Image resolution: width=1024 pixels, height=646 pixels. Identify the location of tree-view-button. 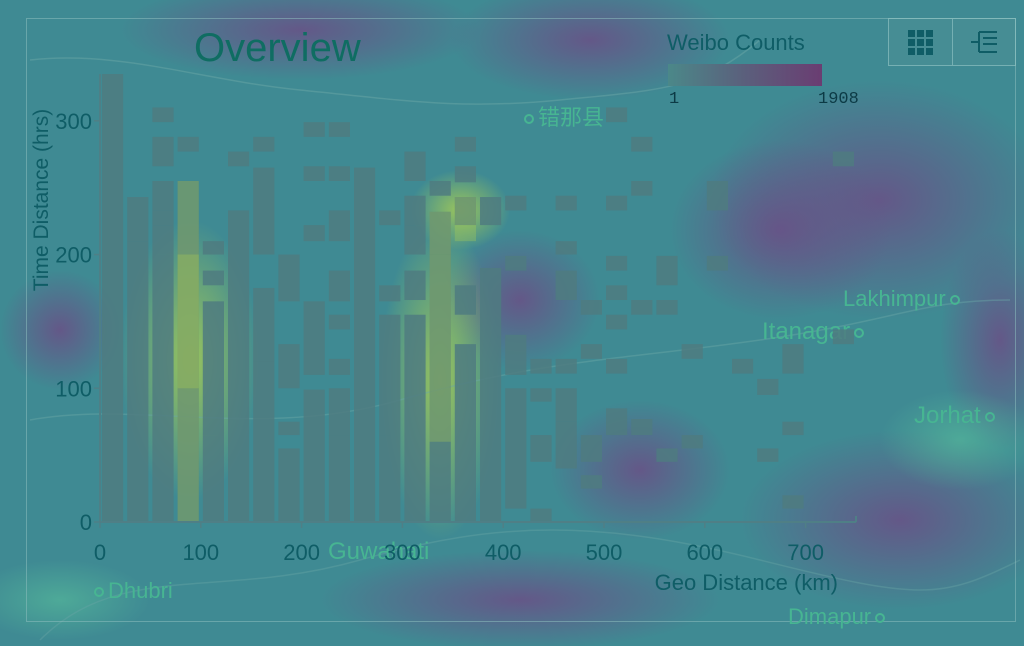
(983, 42).